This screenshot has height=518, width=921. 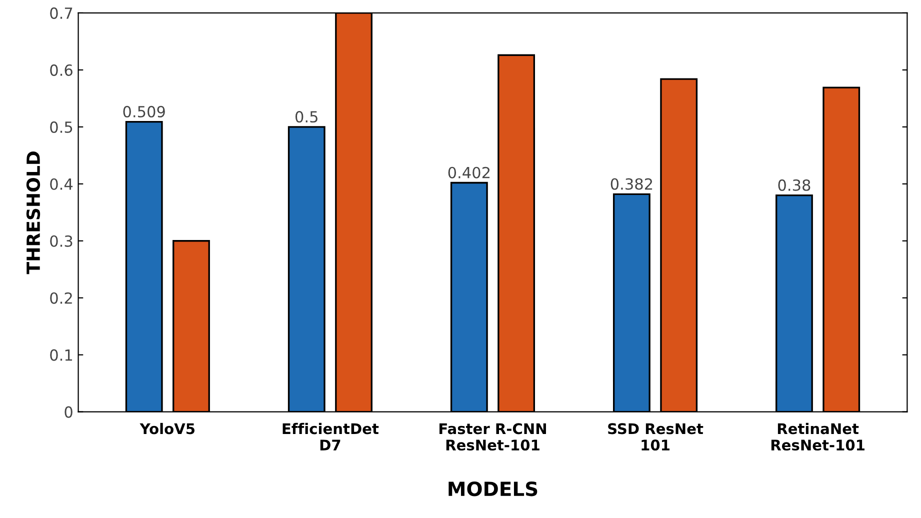 What do you see at coordinates (144, 112) in the screenshot?
I see `data-label: 0.509` at bounding box center [144, 112].